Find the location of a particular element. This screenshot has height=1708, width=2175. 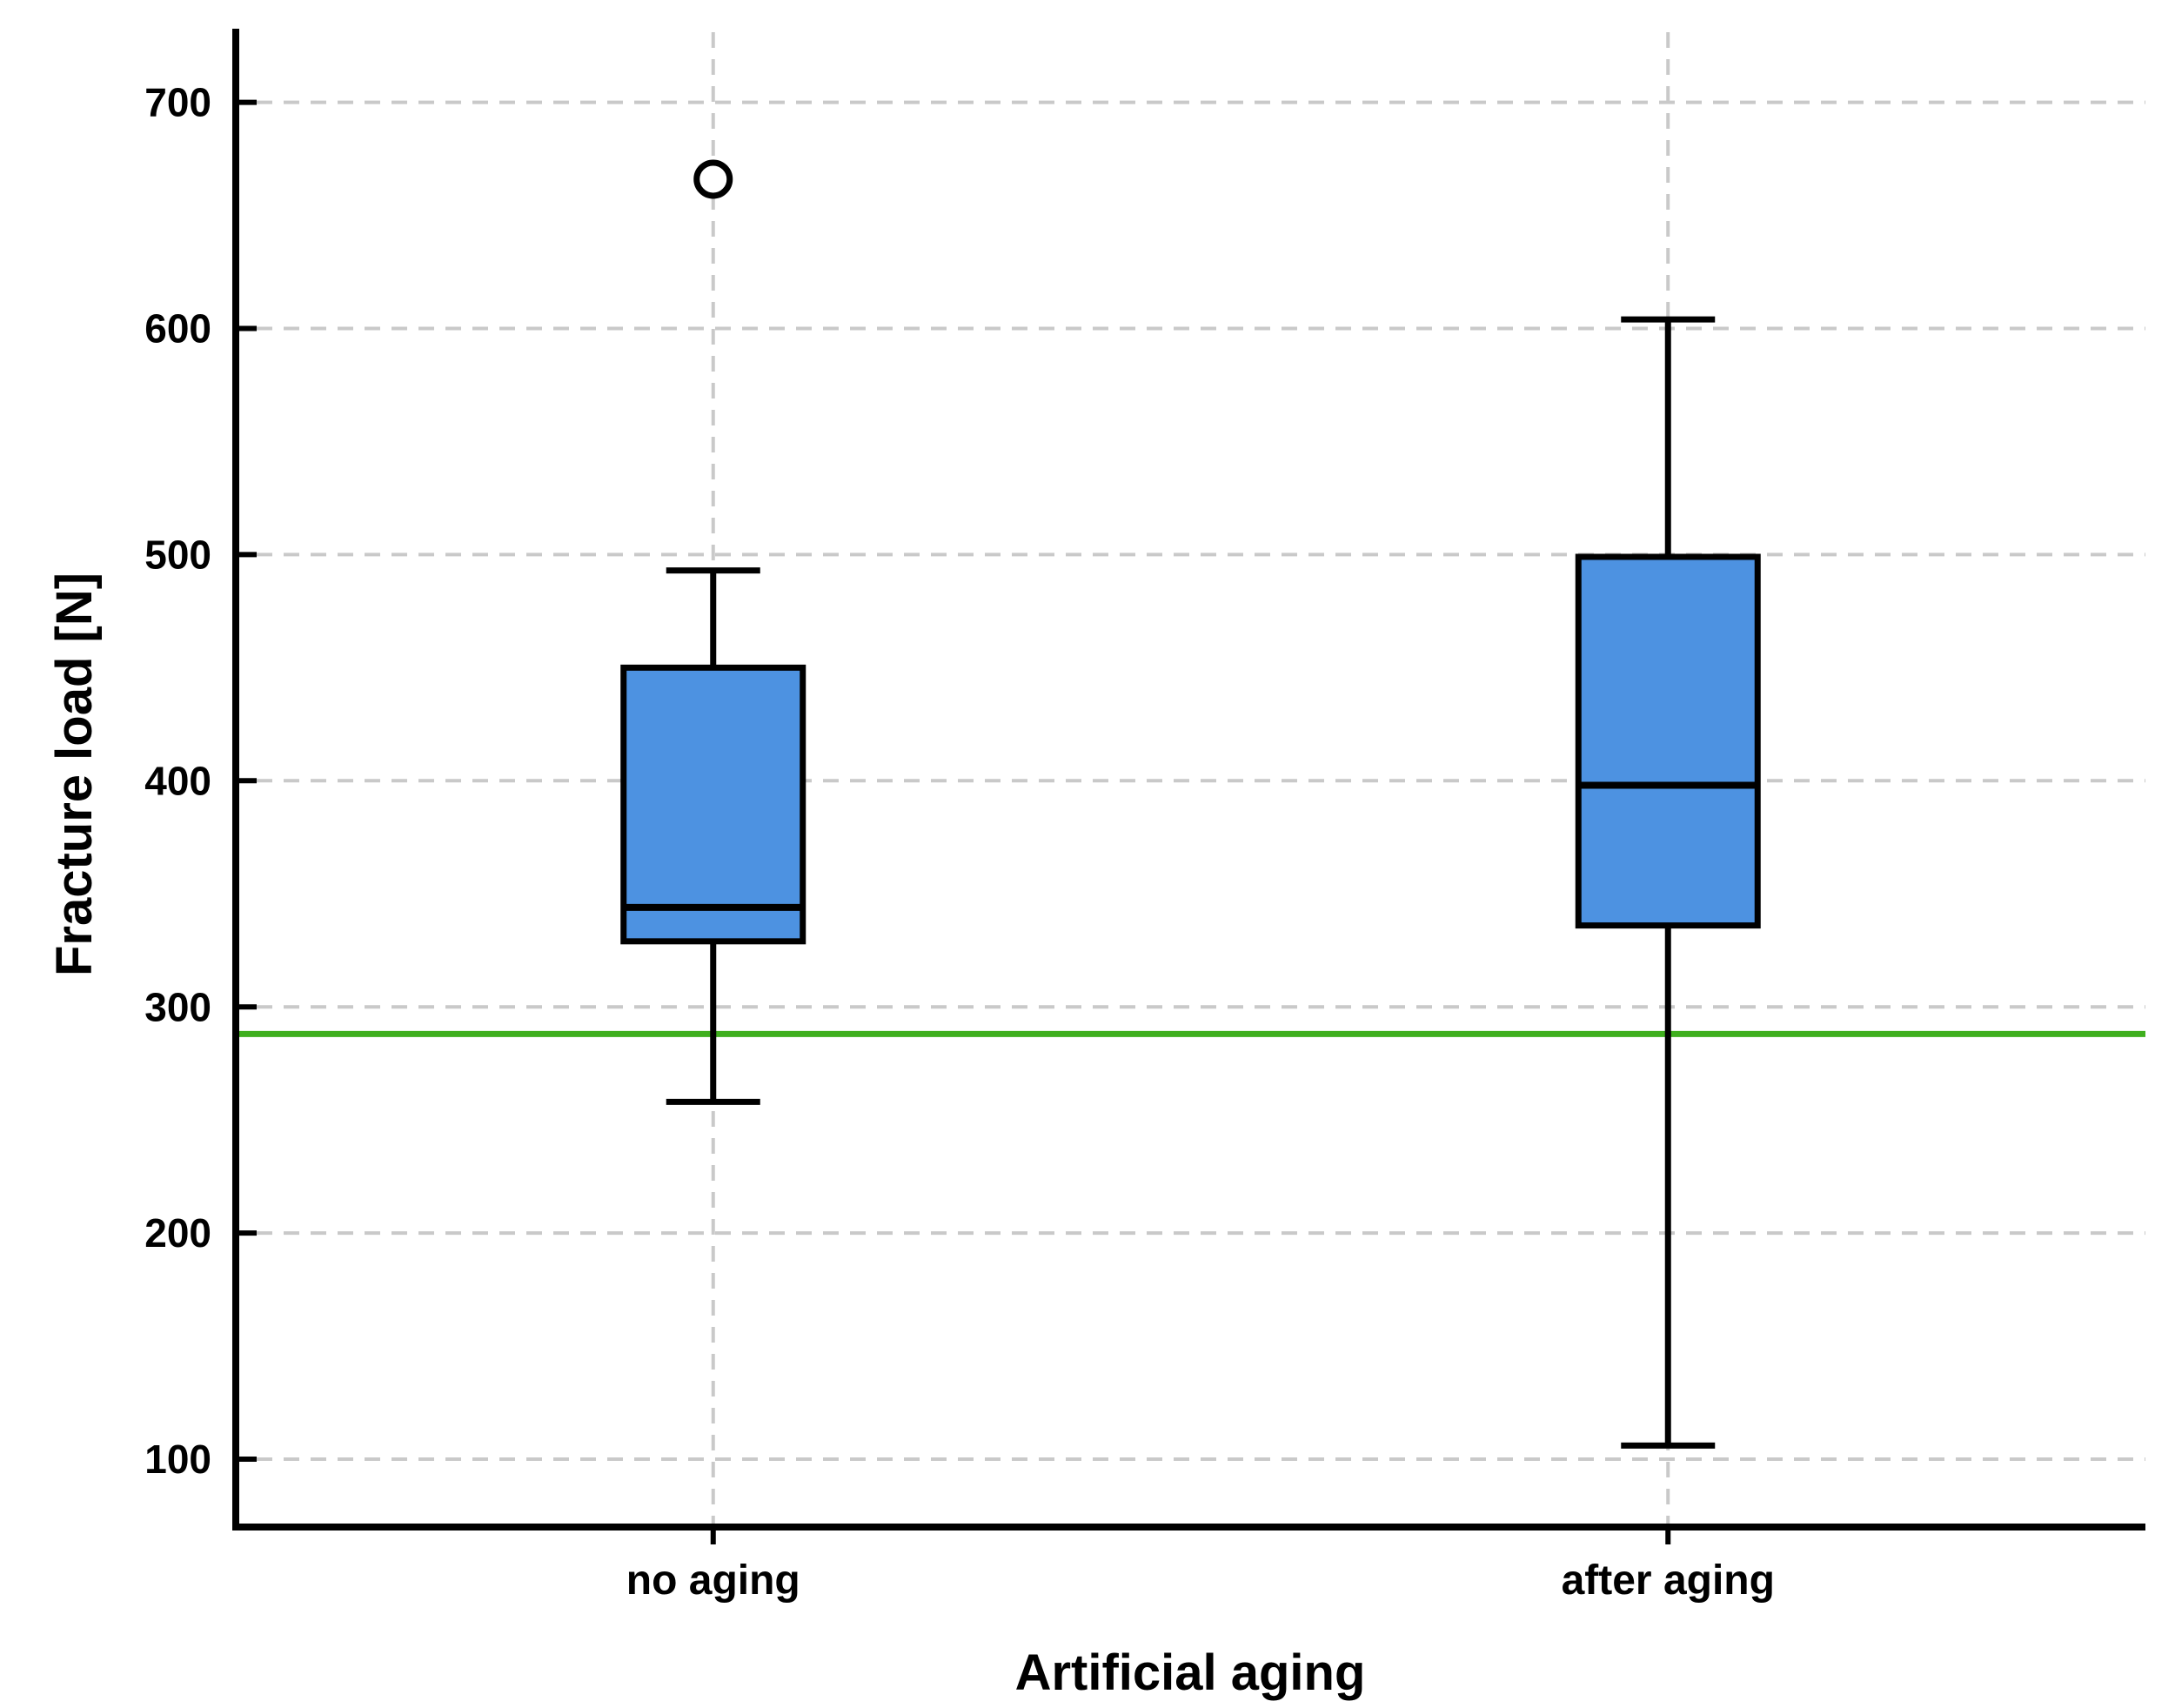

y-tick-label: 700 is located at coordinates (177, 103).